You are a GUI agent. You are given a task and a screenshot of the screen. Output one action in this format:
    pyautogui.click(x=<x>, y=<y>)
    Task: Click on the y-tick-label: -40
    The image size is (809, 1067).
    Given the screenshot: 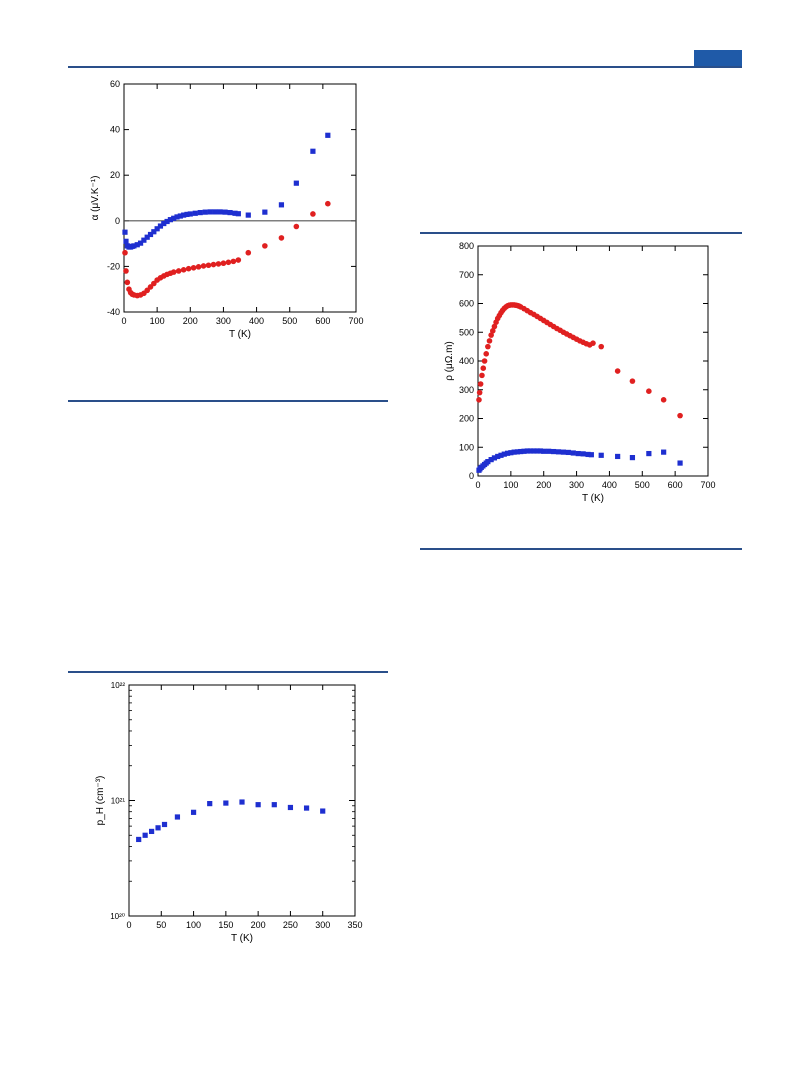 What is the action you would take?
    pyautogui.click(x=113, y=312)
    